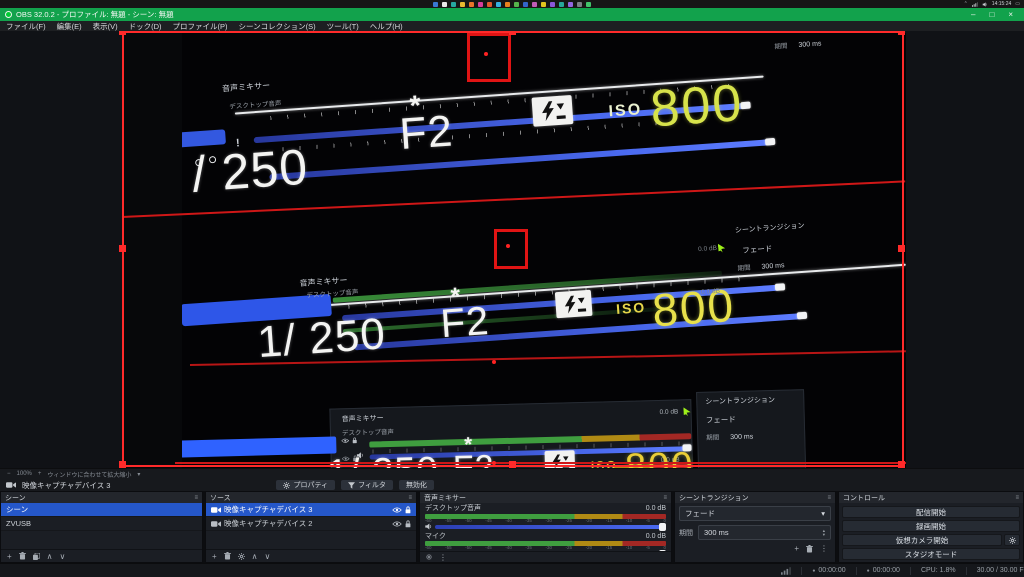 Image resolution: width=1024 pixels, height=577 pixels. What do you see at coordinates (9, 474) in the screenshot?
I see `zoom-out-button: −` at bounding box center [9, 474].